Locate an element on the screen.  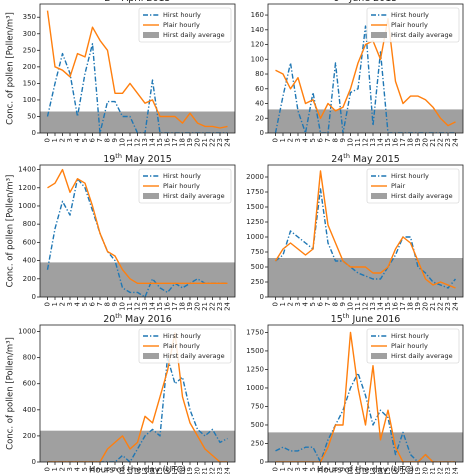
y-tick-label: 1000 is located at coordinates (255, 388).